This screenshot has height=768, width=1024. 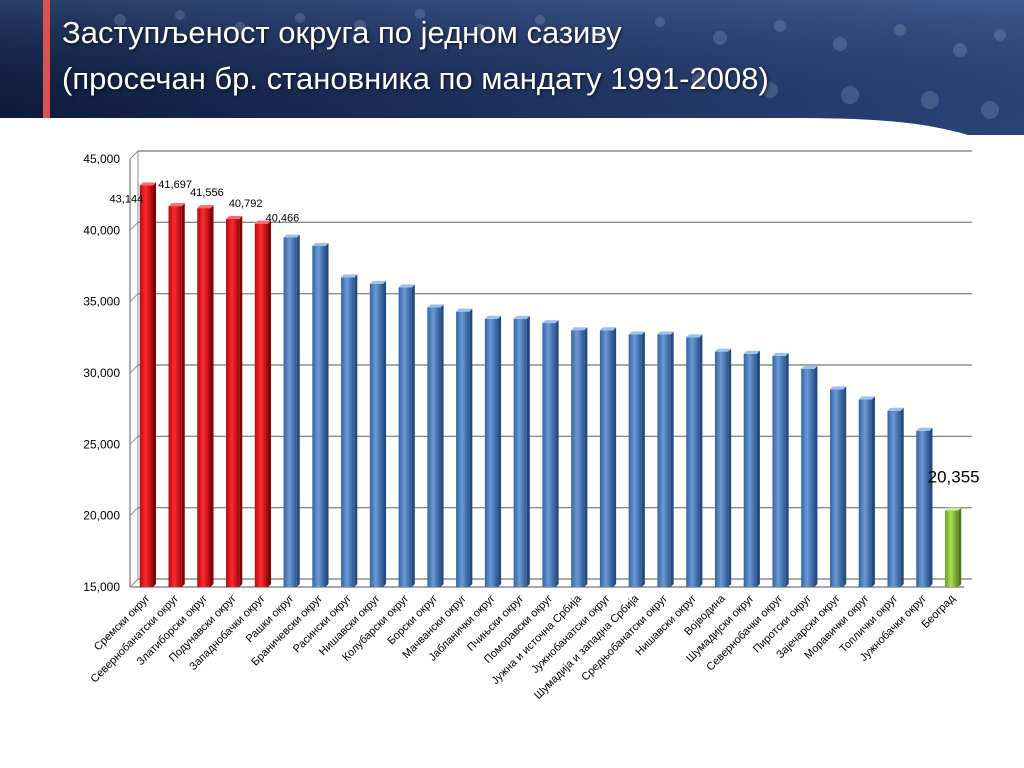 What do you see at coordinates (175, 185) in the screenshot?
I see `data-label: 41,697` at bounding box center [175, 185].